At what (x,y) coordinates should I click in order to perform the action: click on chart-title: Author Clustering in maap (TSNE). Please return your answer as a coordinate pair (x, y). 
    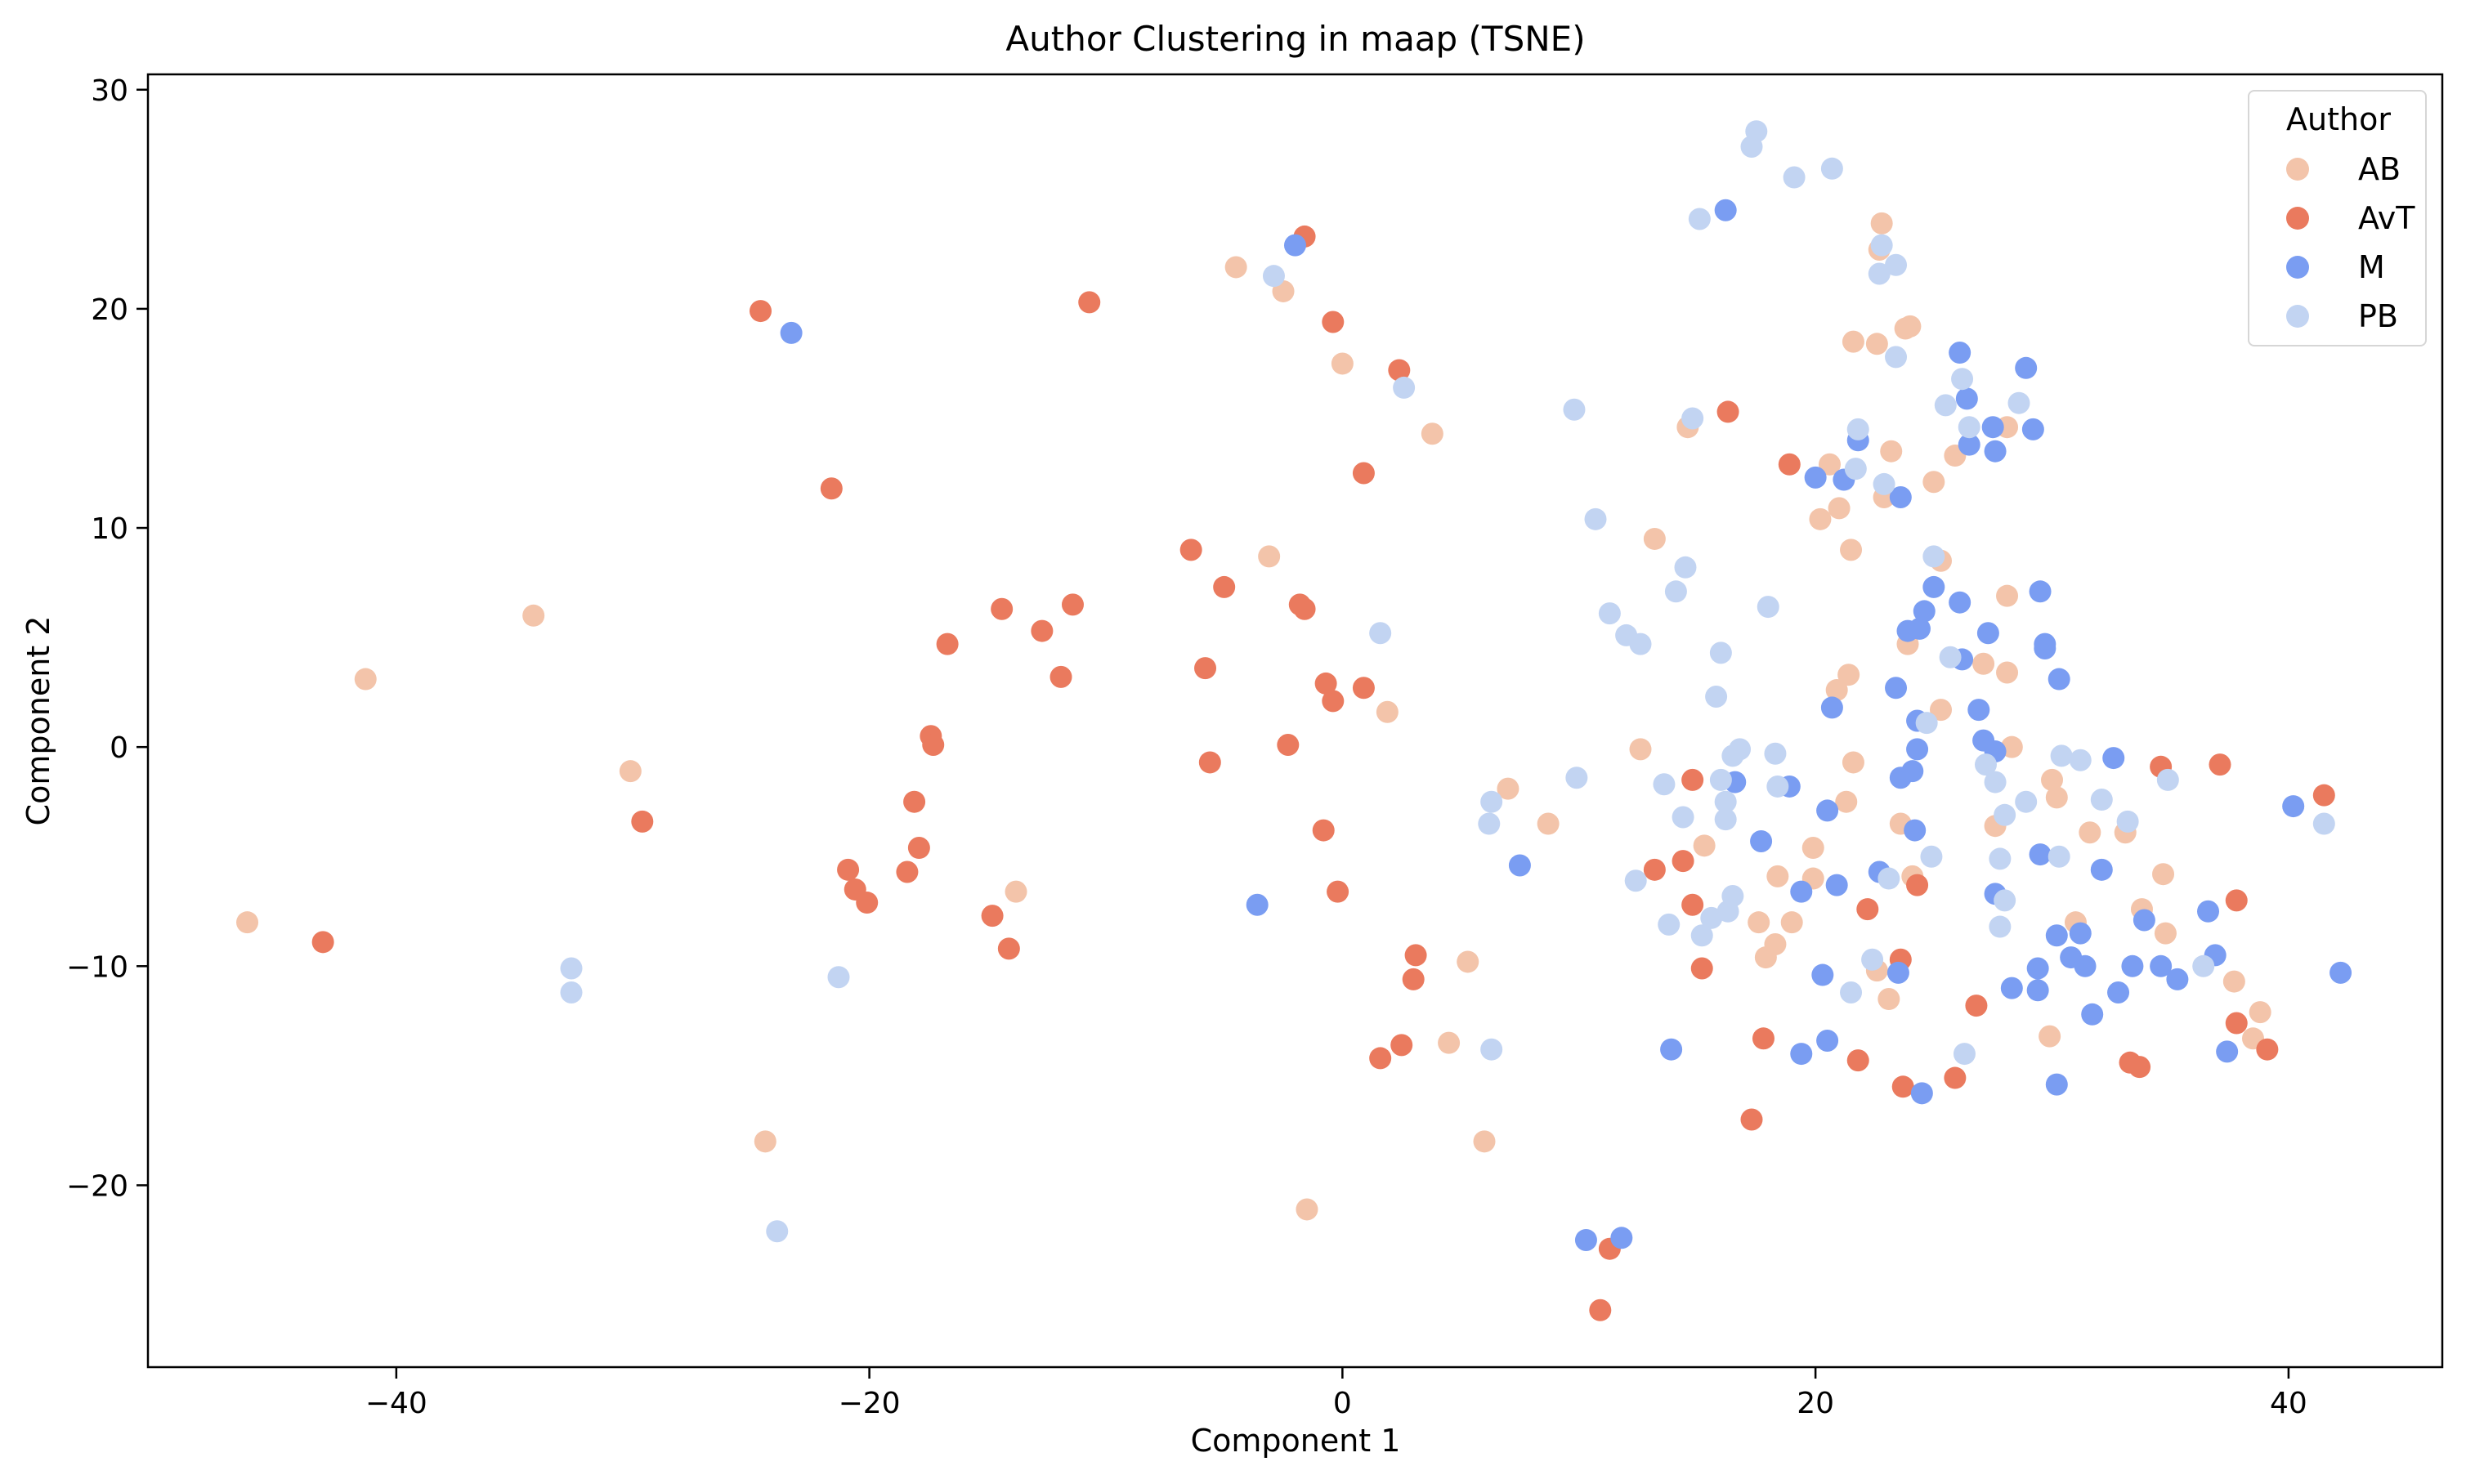
    Looking at the image, I should click on (1295, 39).